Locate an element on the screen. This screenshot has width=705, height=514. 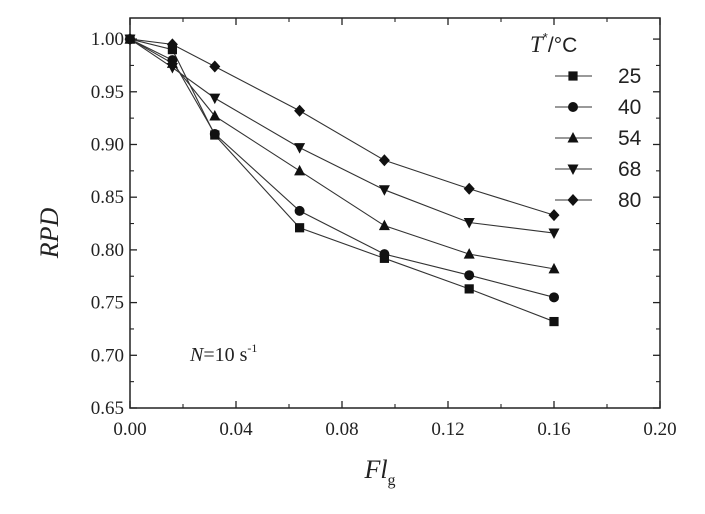
legend-title: T*/°C is located at coordinates (553, 43).